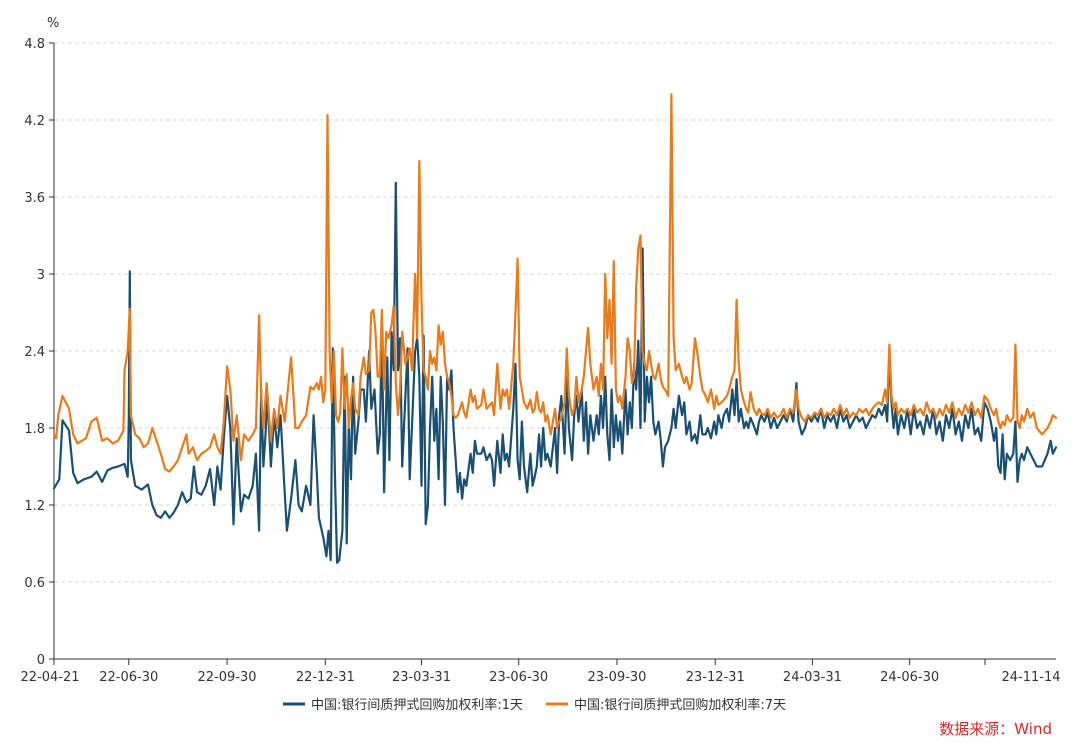 This screenshot has height=752, width=1080. I want to click on y-tick-label: 3.6, so click(34, 198).